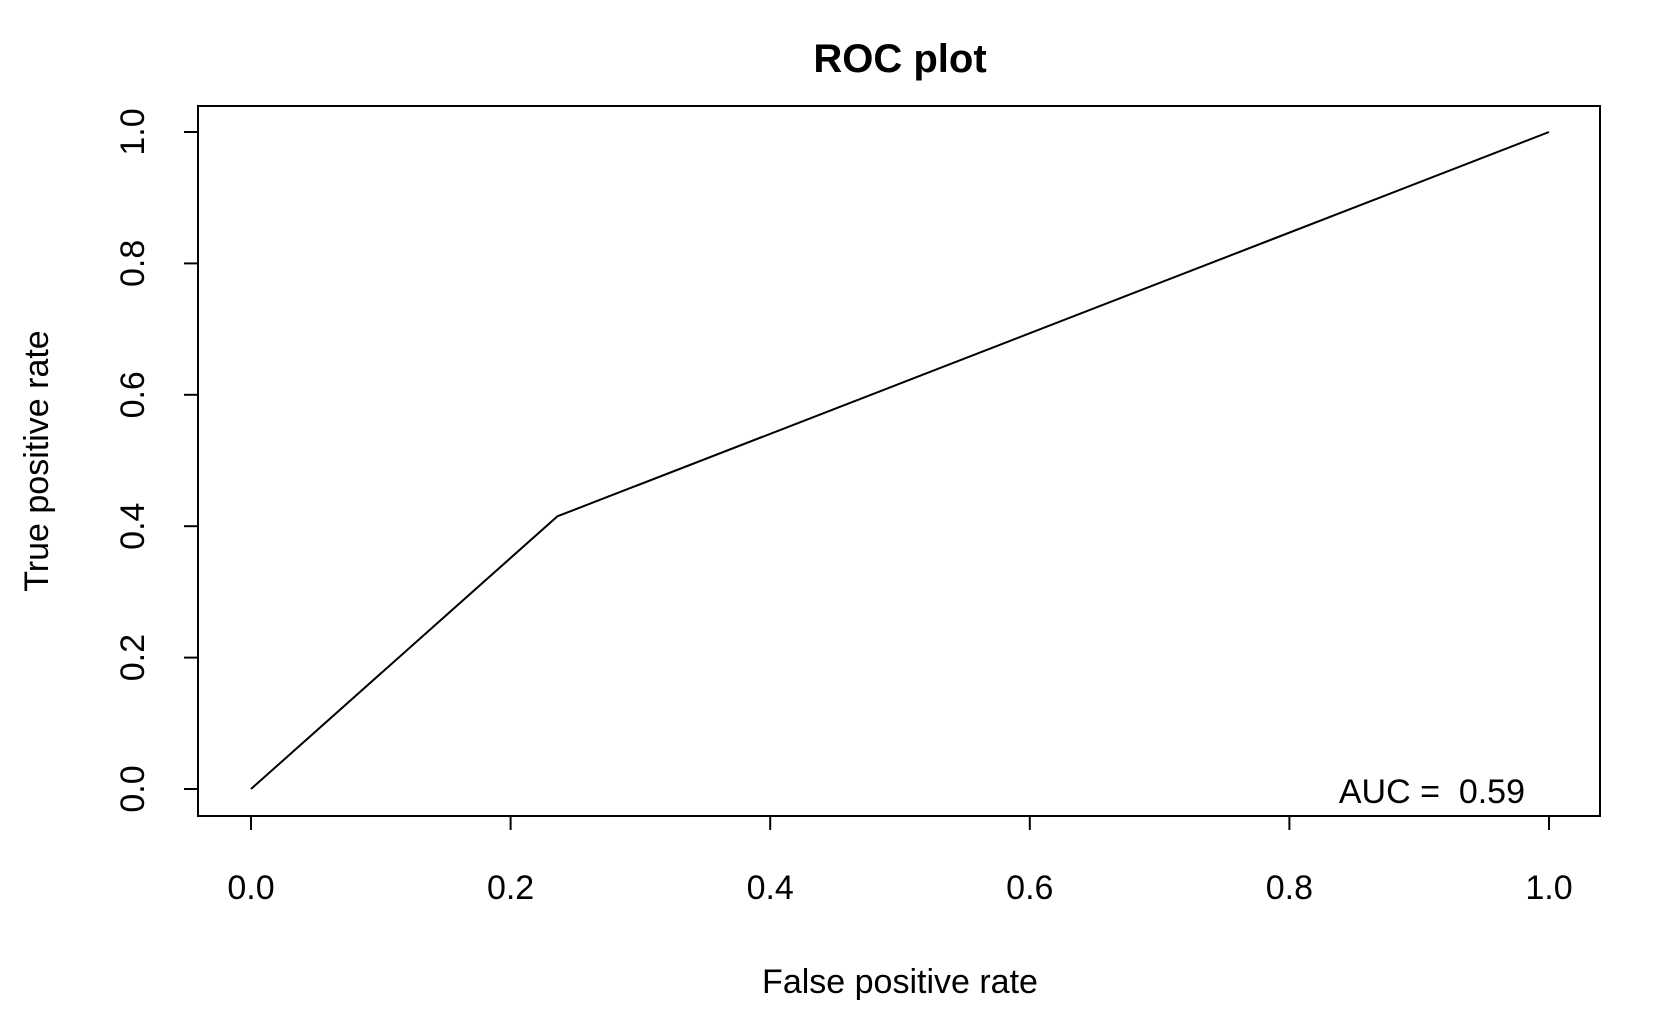  What do you see at coordinates (510, 888) in the screenshot?
I see `x-tick-label: 0.2` at bounding box center [510, 888].